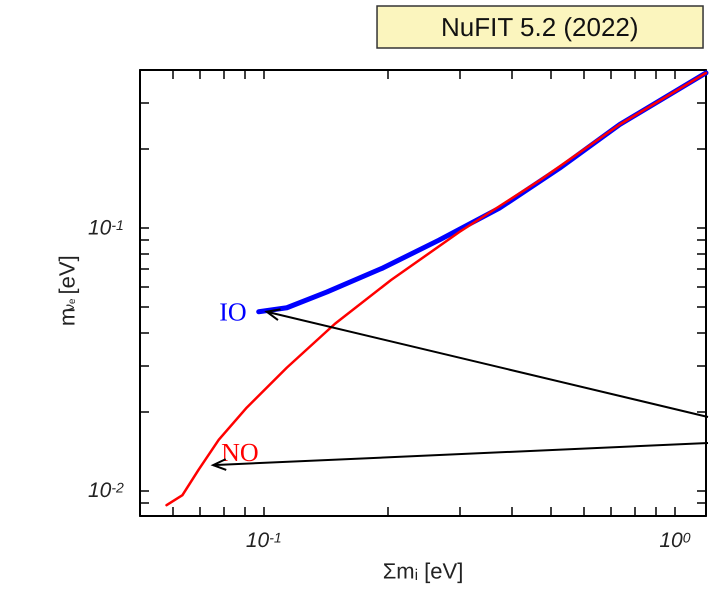  What do you see at coordinates (540, 27) in the screenshot?
I see `chart-title: NuFIT 5.2 (2022)` at bounding box center [540, 27].